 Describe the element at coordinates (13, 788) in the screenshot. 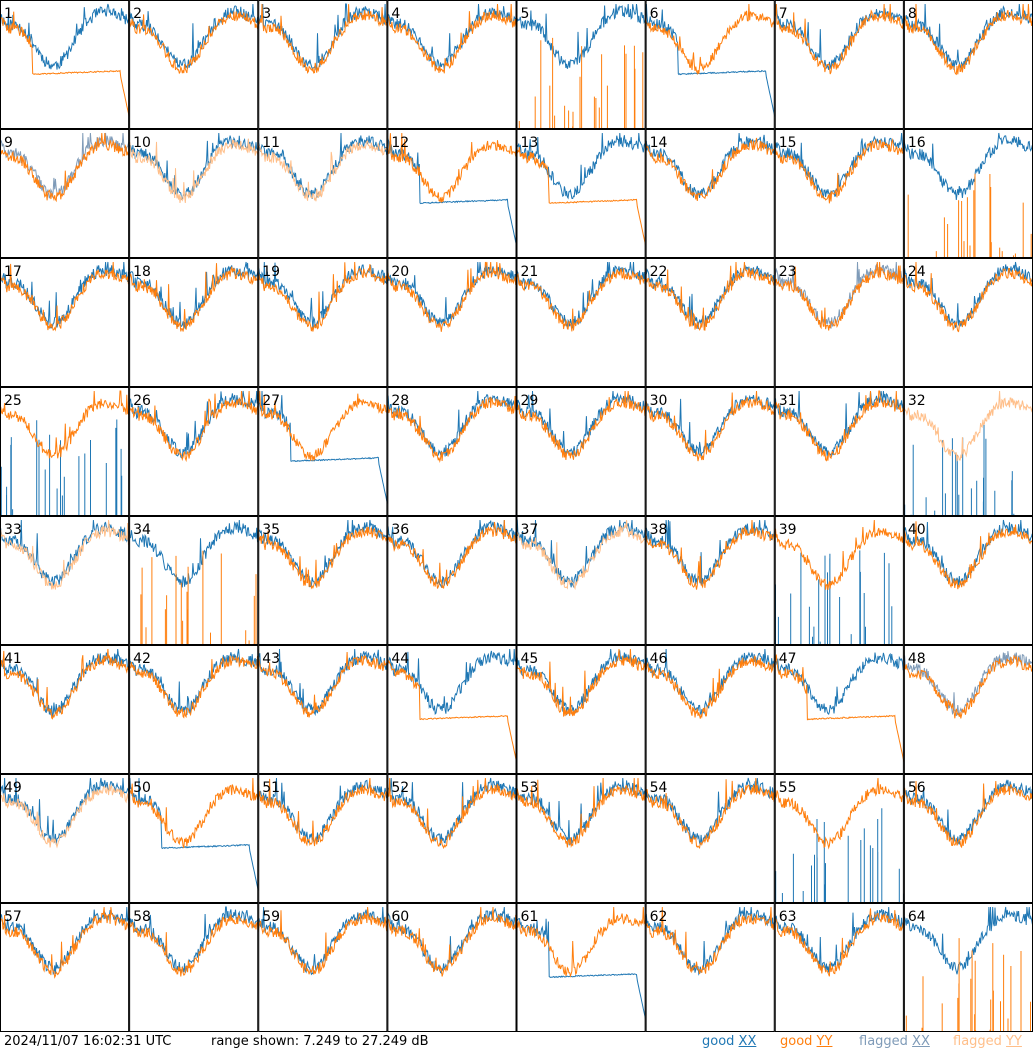

I see `tile-49-label: 49` at that location.